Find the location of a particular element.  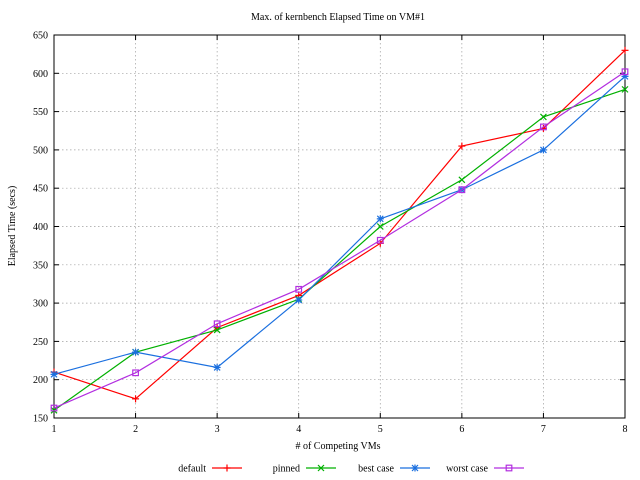

y-tick-label: 250 is located at coordinates (40, 342).